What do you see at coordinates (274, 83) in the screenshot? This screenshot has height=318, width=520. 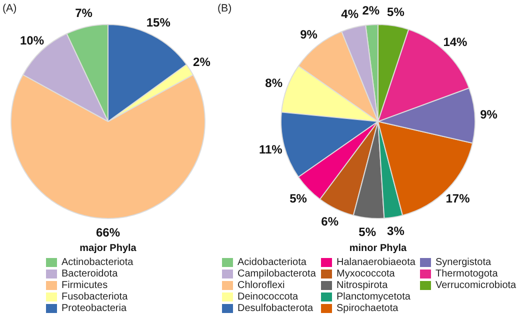 I see `data-label: 8%` at bounding box center [274, 83].